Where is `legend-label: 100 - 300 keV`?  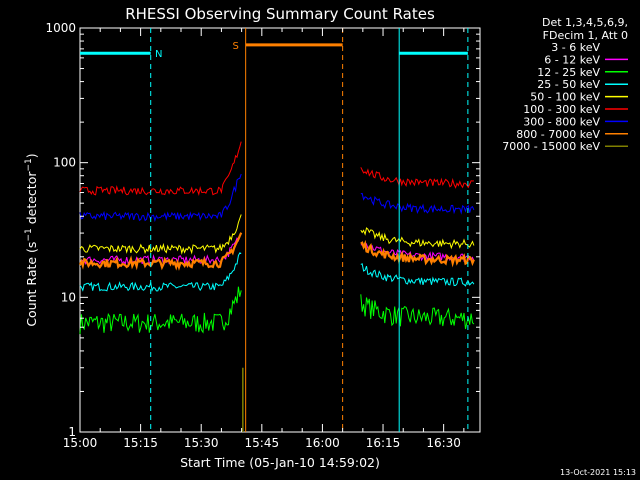 legend-label: 100 - 300 keV is located at coordinates (561, 109).